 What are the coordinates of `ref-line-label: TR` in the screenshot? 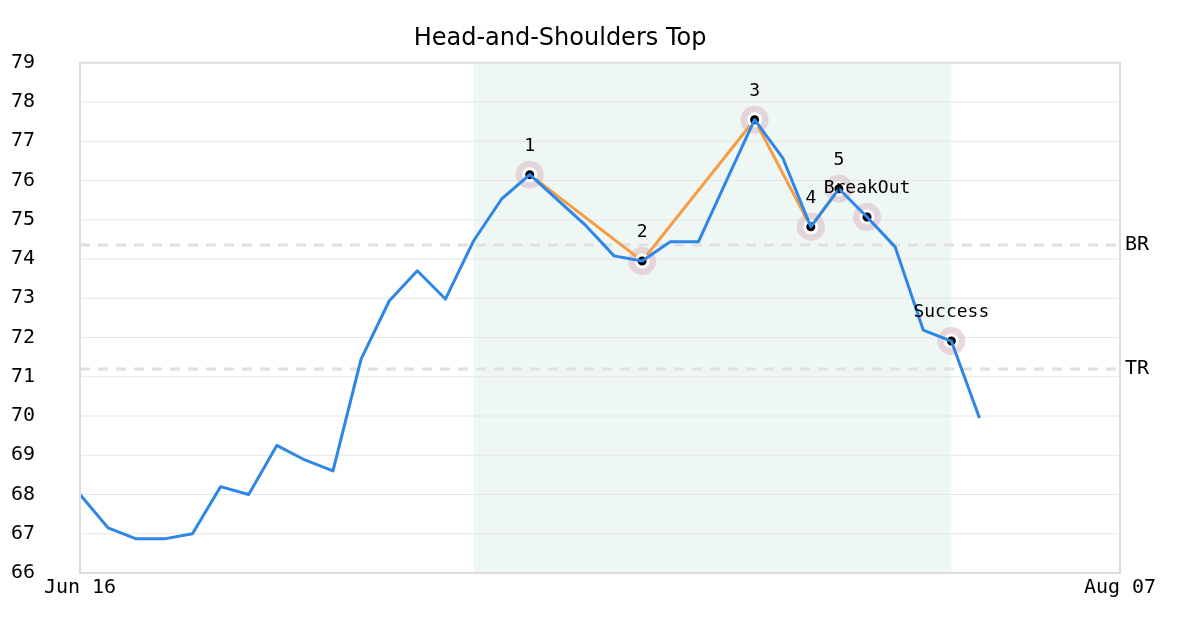 It's located at (1138, 367).